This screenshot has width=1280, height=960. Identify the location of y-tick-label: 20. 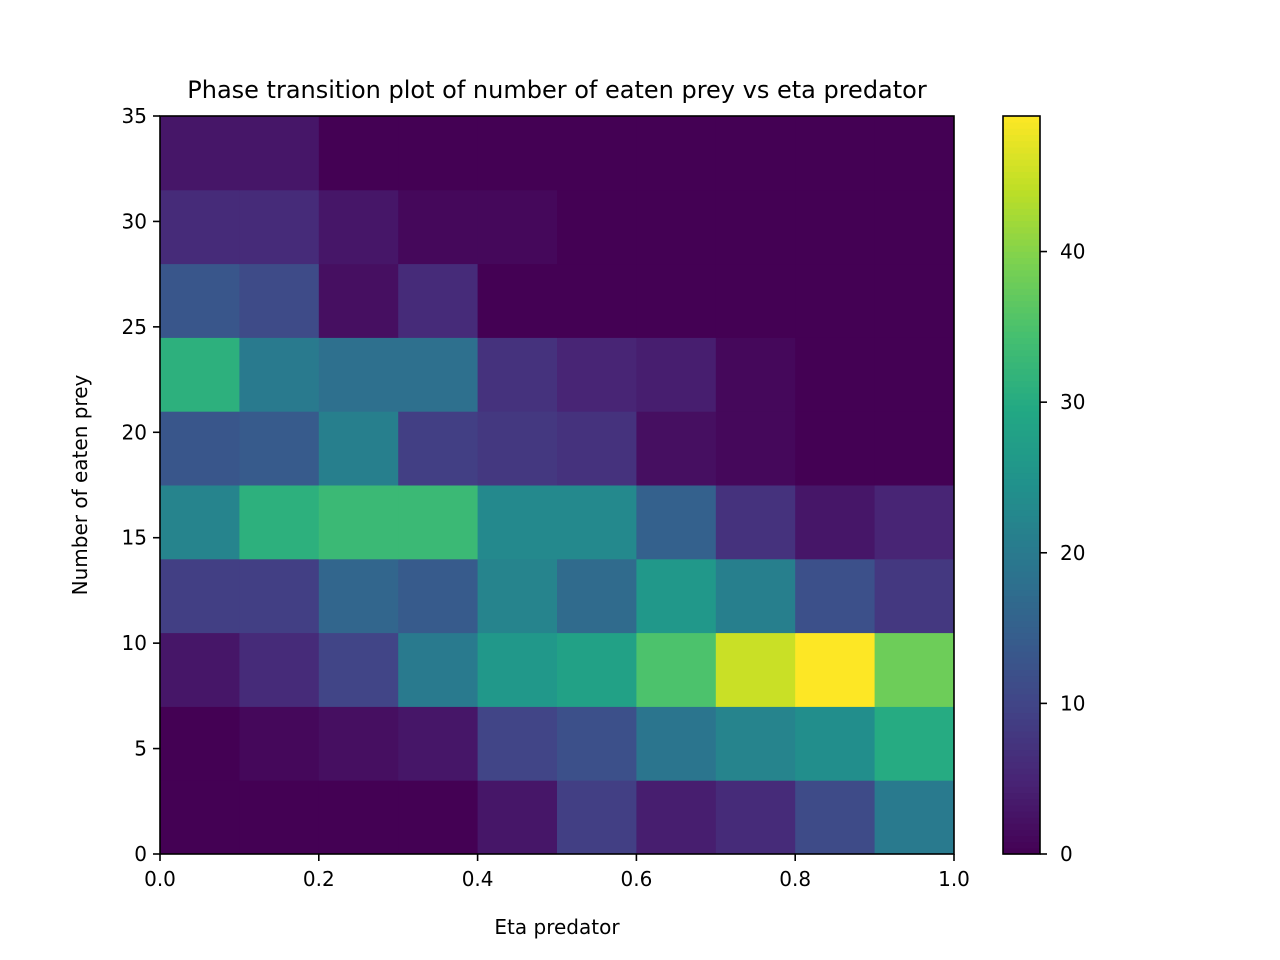
(134, 432).